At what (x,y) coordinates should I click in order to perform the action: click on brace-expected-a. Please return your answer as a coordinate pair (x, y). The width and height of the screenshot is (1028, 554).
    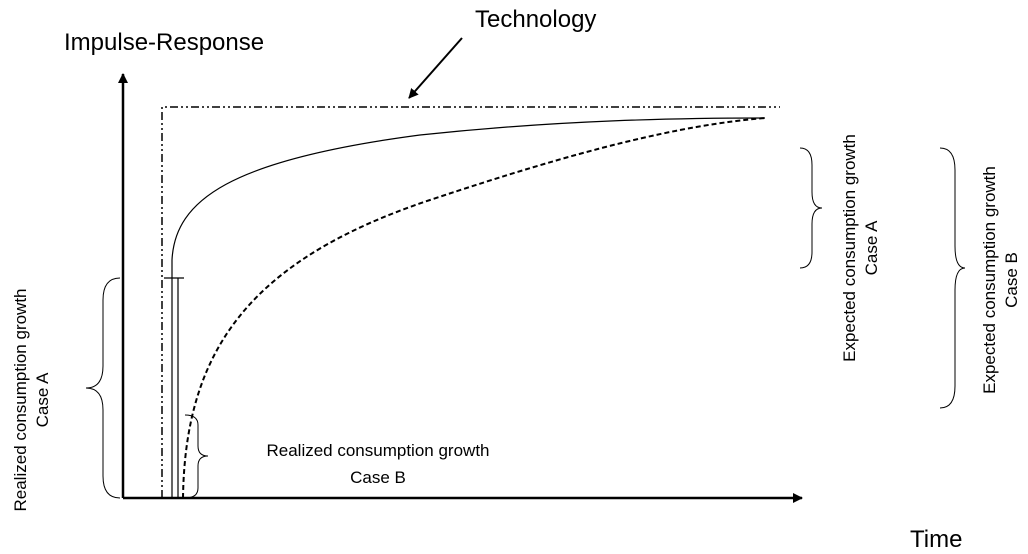
    Looking at the image, I should click on (811, 208).